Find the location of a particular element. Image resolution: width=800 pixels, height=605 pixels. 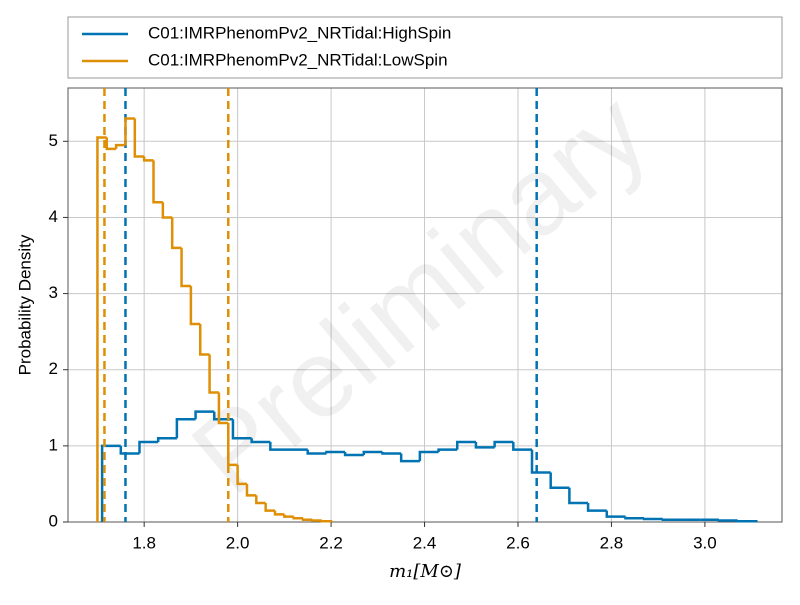

y-tick-label: 5 is located at coordinates (53, 140).